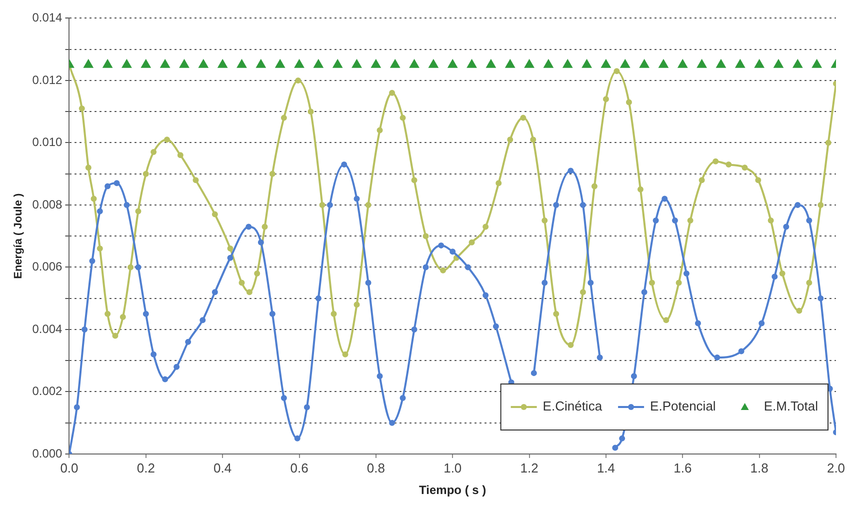 The width and height of the screenshot is (854, 506). I want to click on y-tick-label: 0.014, so click(47, 17).